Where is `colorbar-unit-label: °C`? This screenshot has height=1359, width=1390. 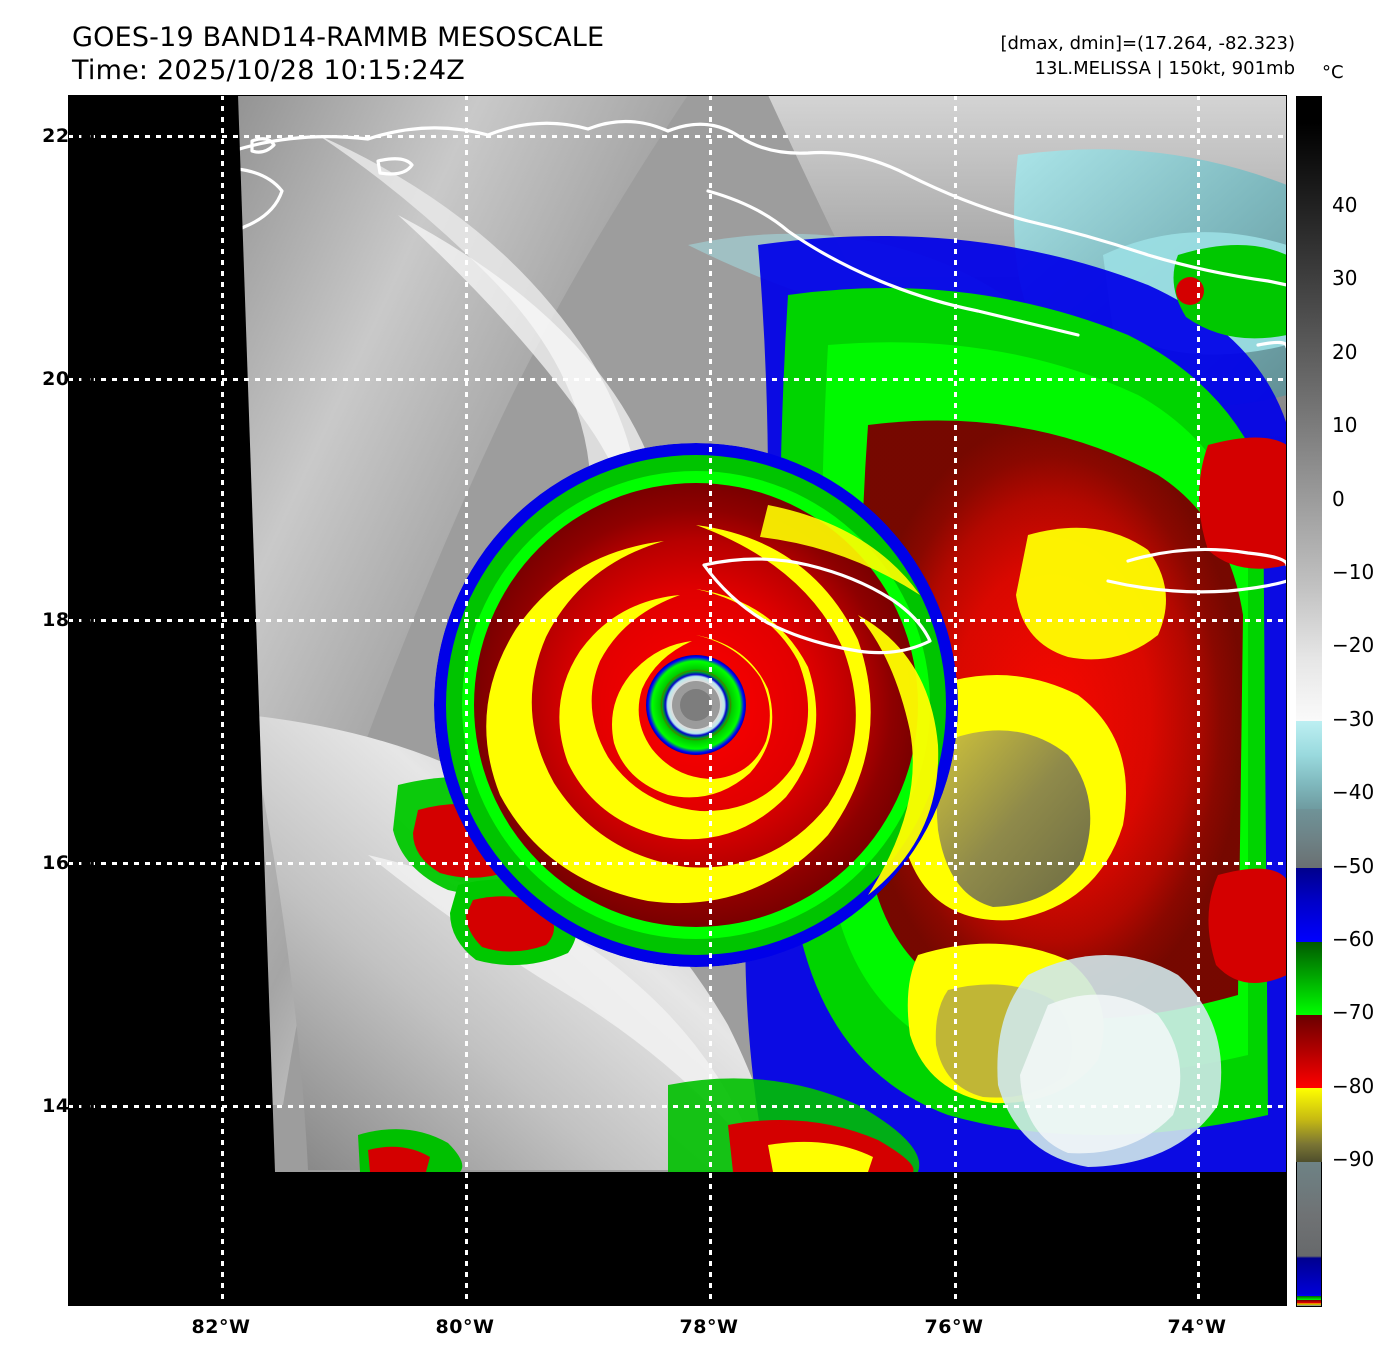
colorbar-unit-label: °C is located at coordinates (1333, 72).